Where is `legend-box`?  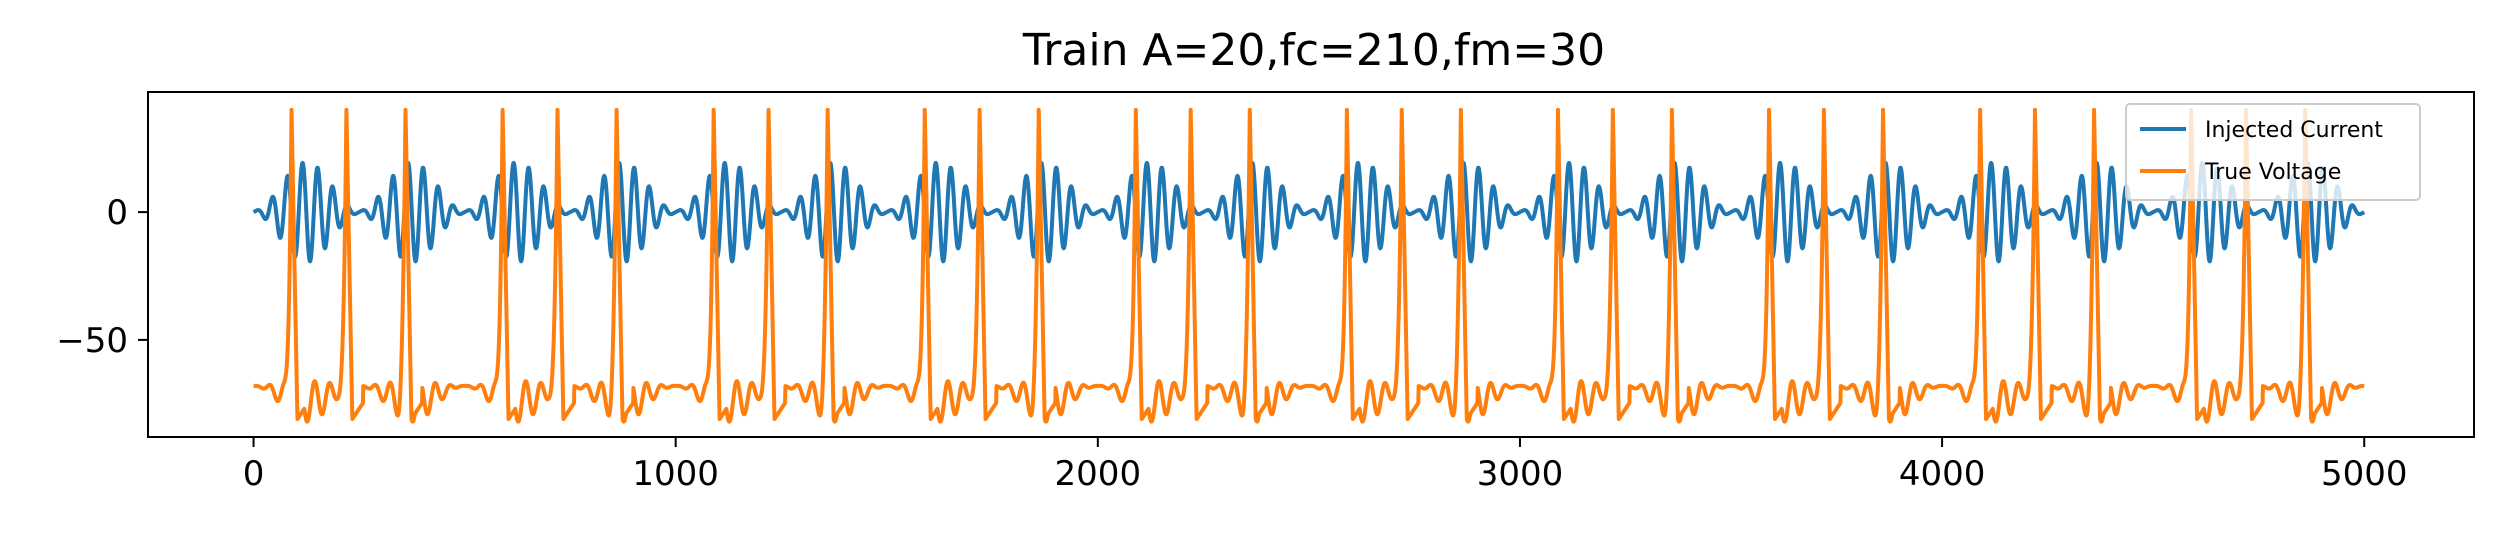
legend-box is located at coordinates (2273, 152).